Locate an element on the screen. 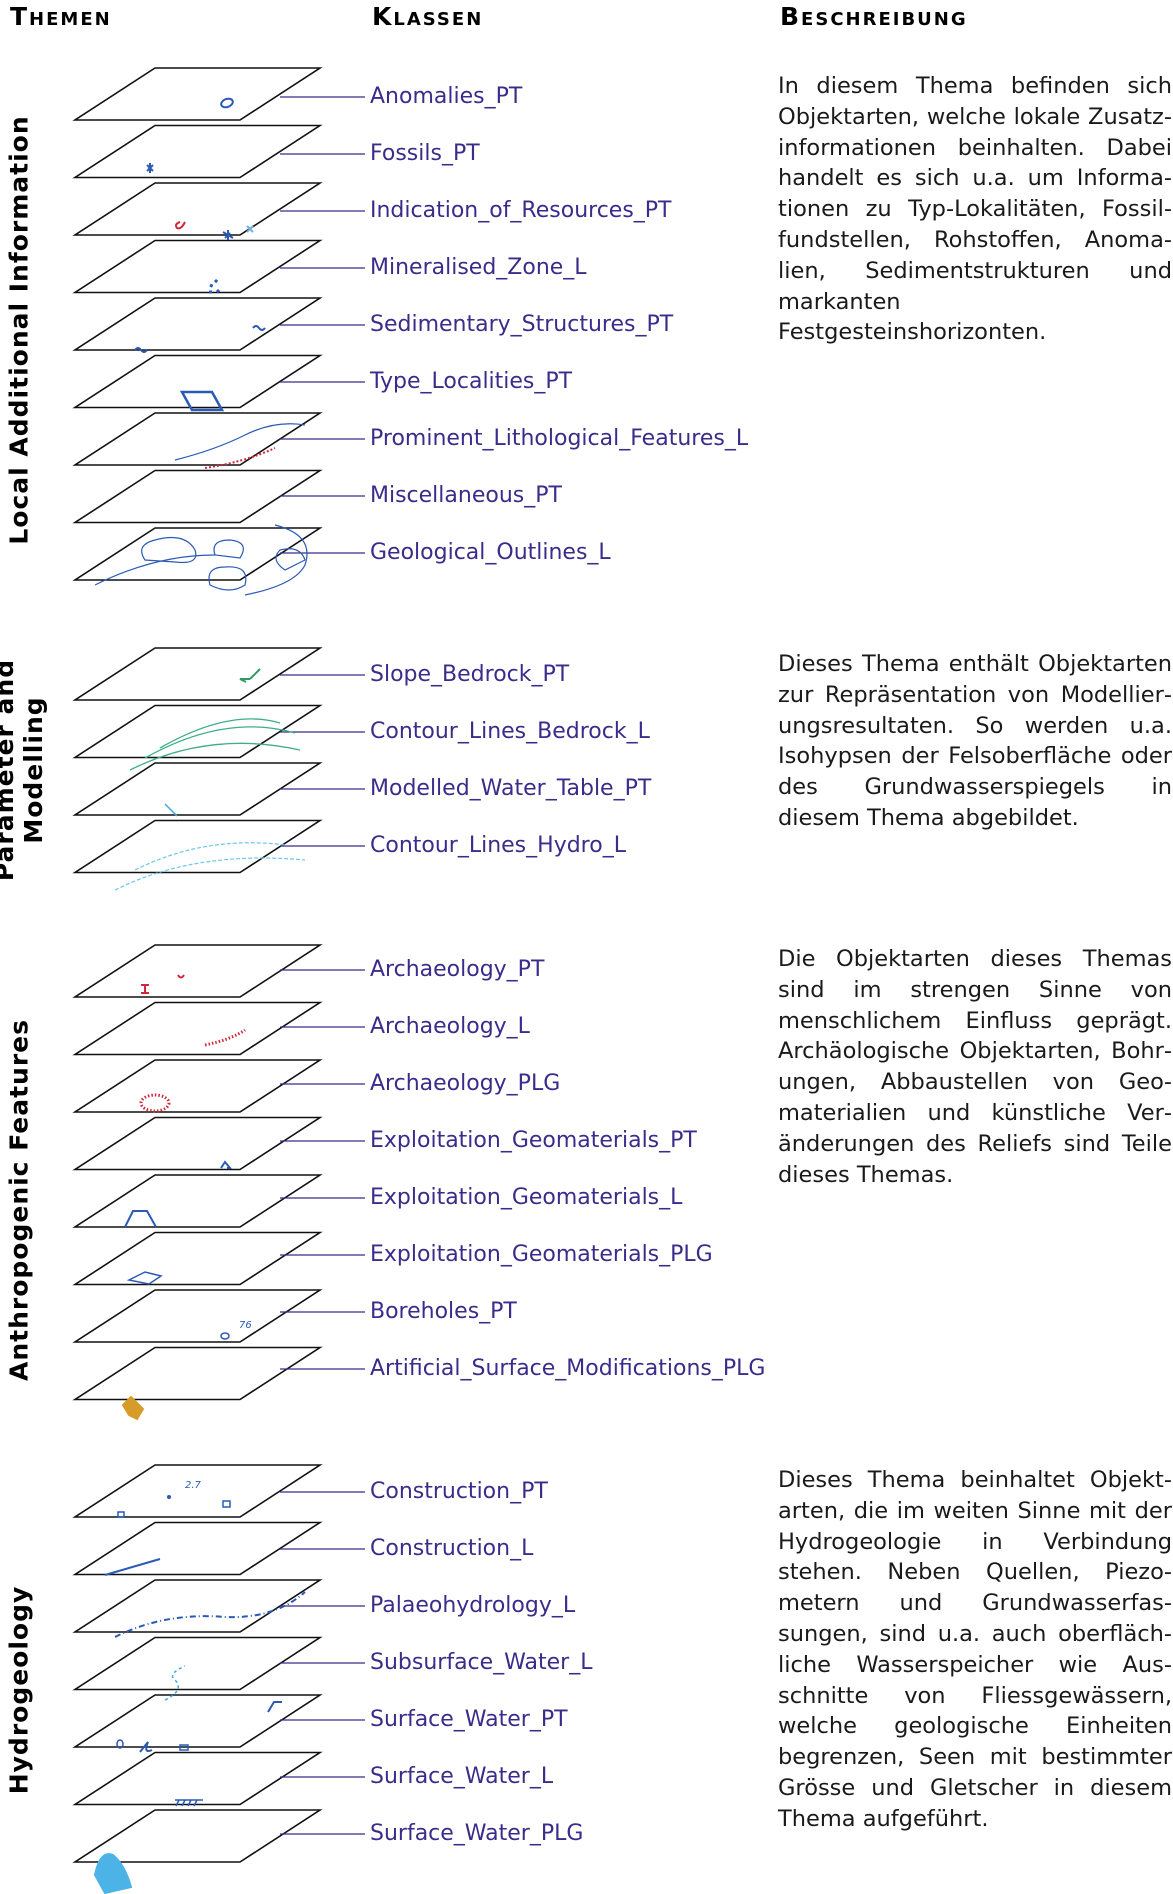  class-label: Geological_Outlines_L is located at coordinates (490, 552).